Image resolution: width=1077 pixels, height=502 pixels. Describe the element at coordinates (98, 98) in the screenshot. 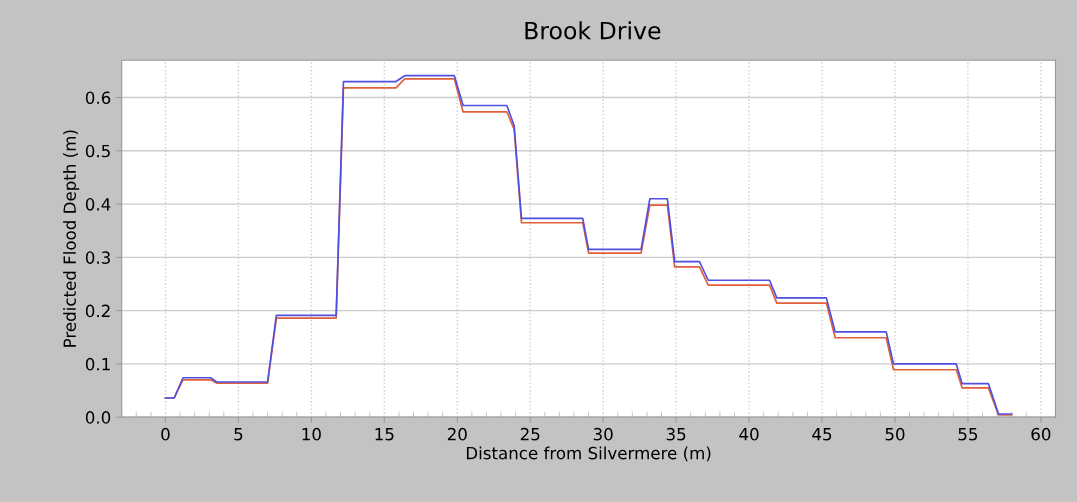

I see `y-tick-label: 0.6` at that location.